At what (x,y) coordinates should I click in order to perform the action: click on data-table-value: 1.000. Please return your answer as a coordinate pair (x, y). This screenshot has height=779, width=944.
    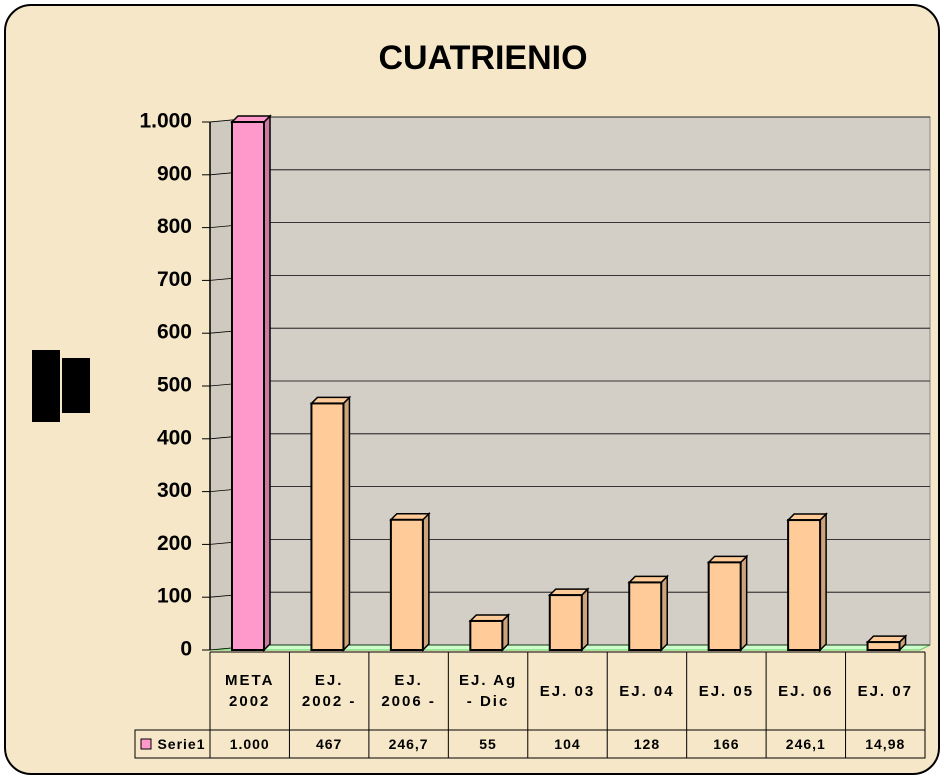
    Looking at the image, I should click on (249, 743).